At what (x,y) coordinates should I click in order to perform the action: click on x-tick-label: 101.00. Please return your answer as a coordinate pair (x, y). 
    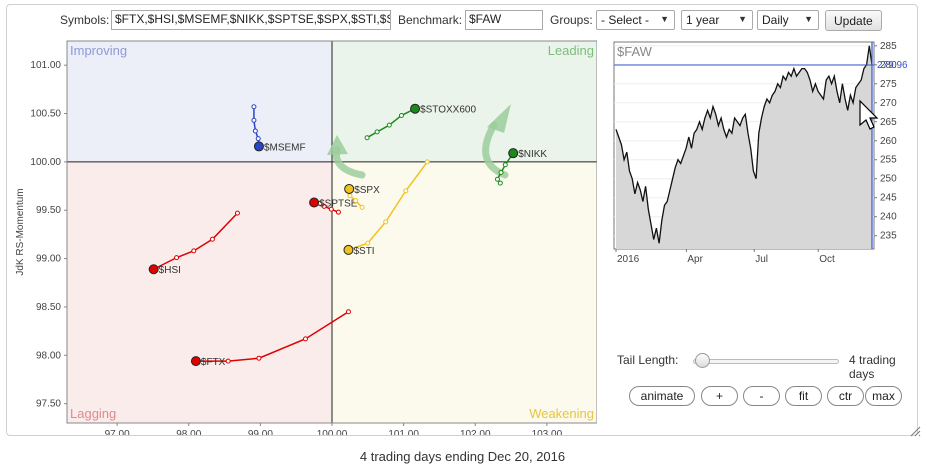
    Looking at the image, I should click on (403, 432).